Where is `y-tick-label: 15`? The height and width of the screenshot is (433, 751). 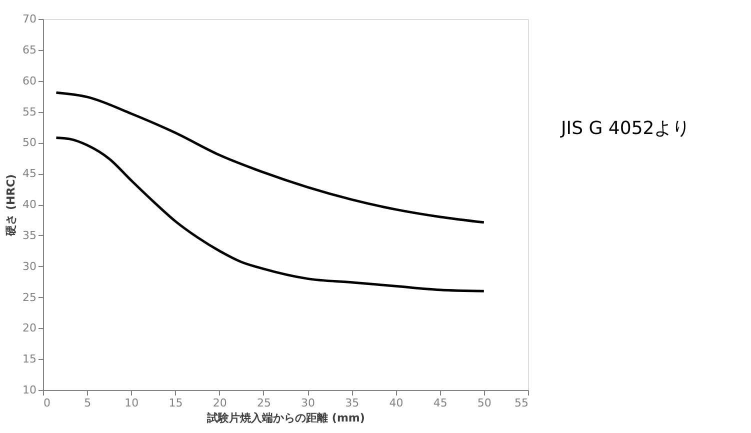
y-tick-label: 15 is located at coordinates (29, 359).